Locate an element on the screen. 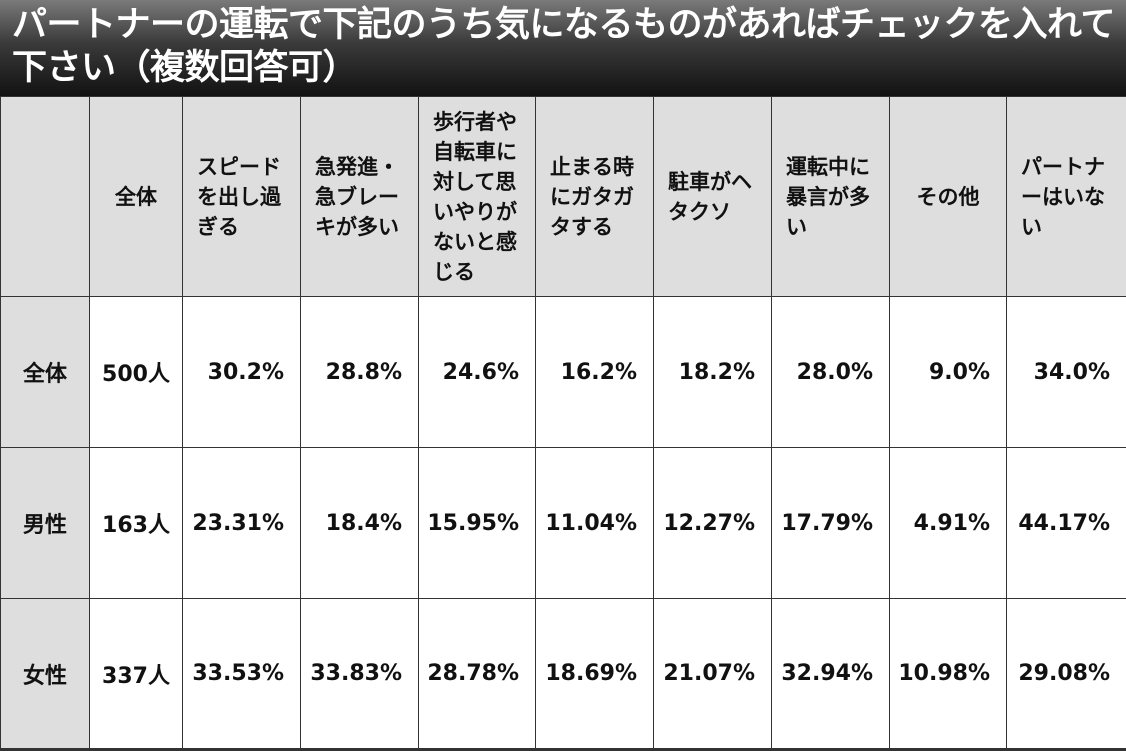  column-header: 急発進・急ブレーキが多い is located at coordinates (359, 196).